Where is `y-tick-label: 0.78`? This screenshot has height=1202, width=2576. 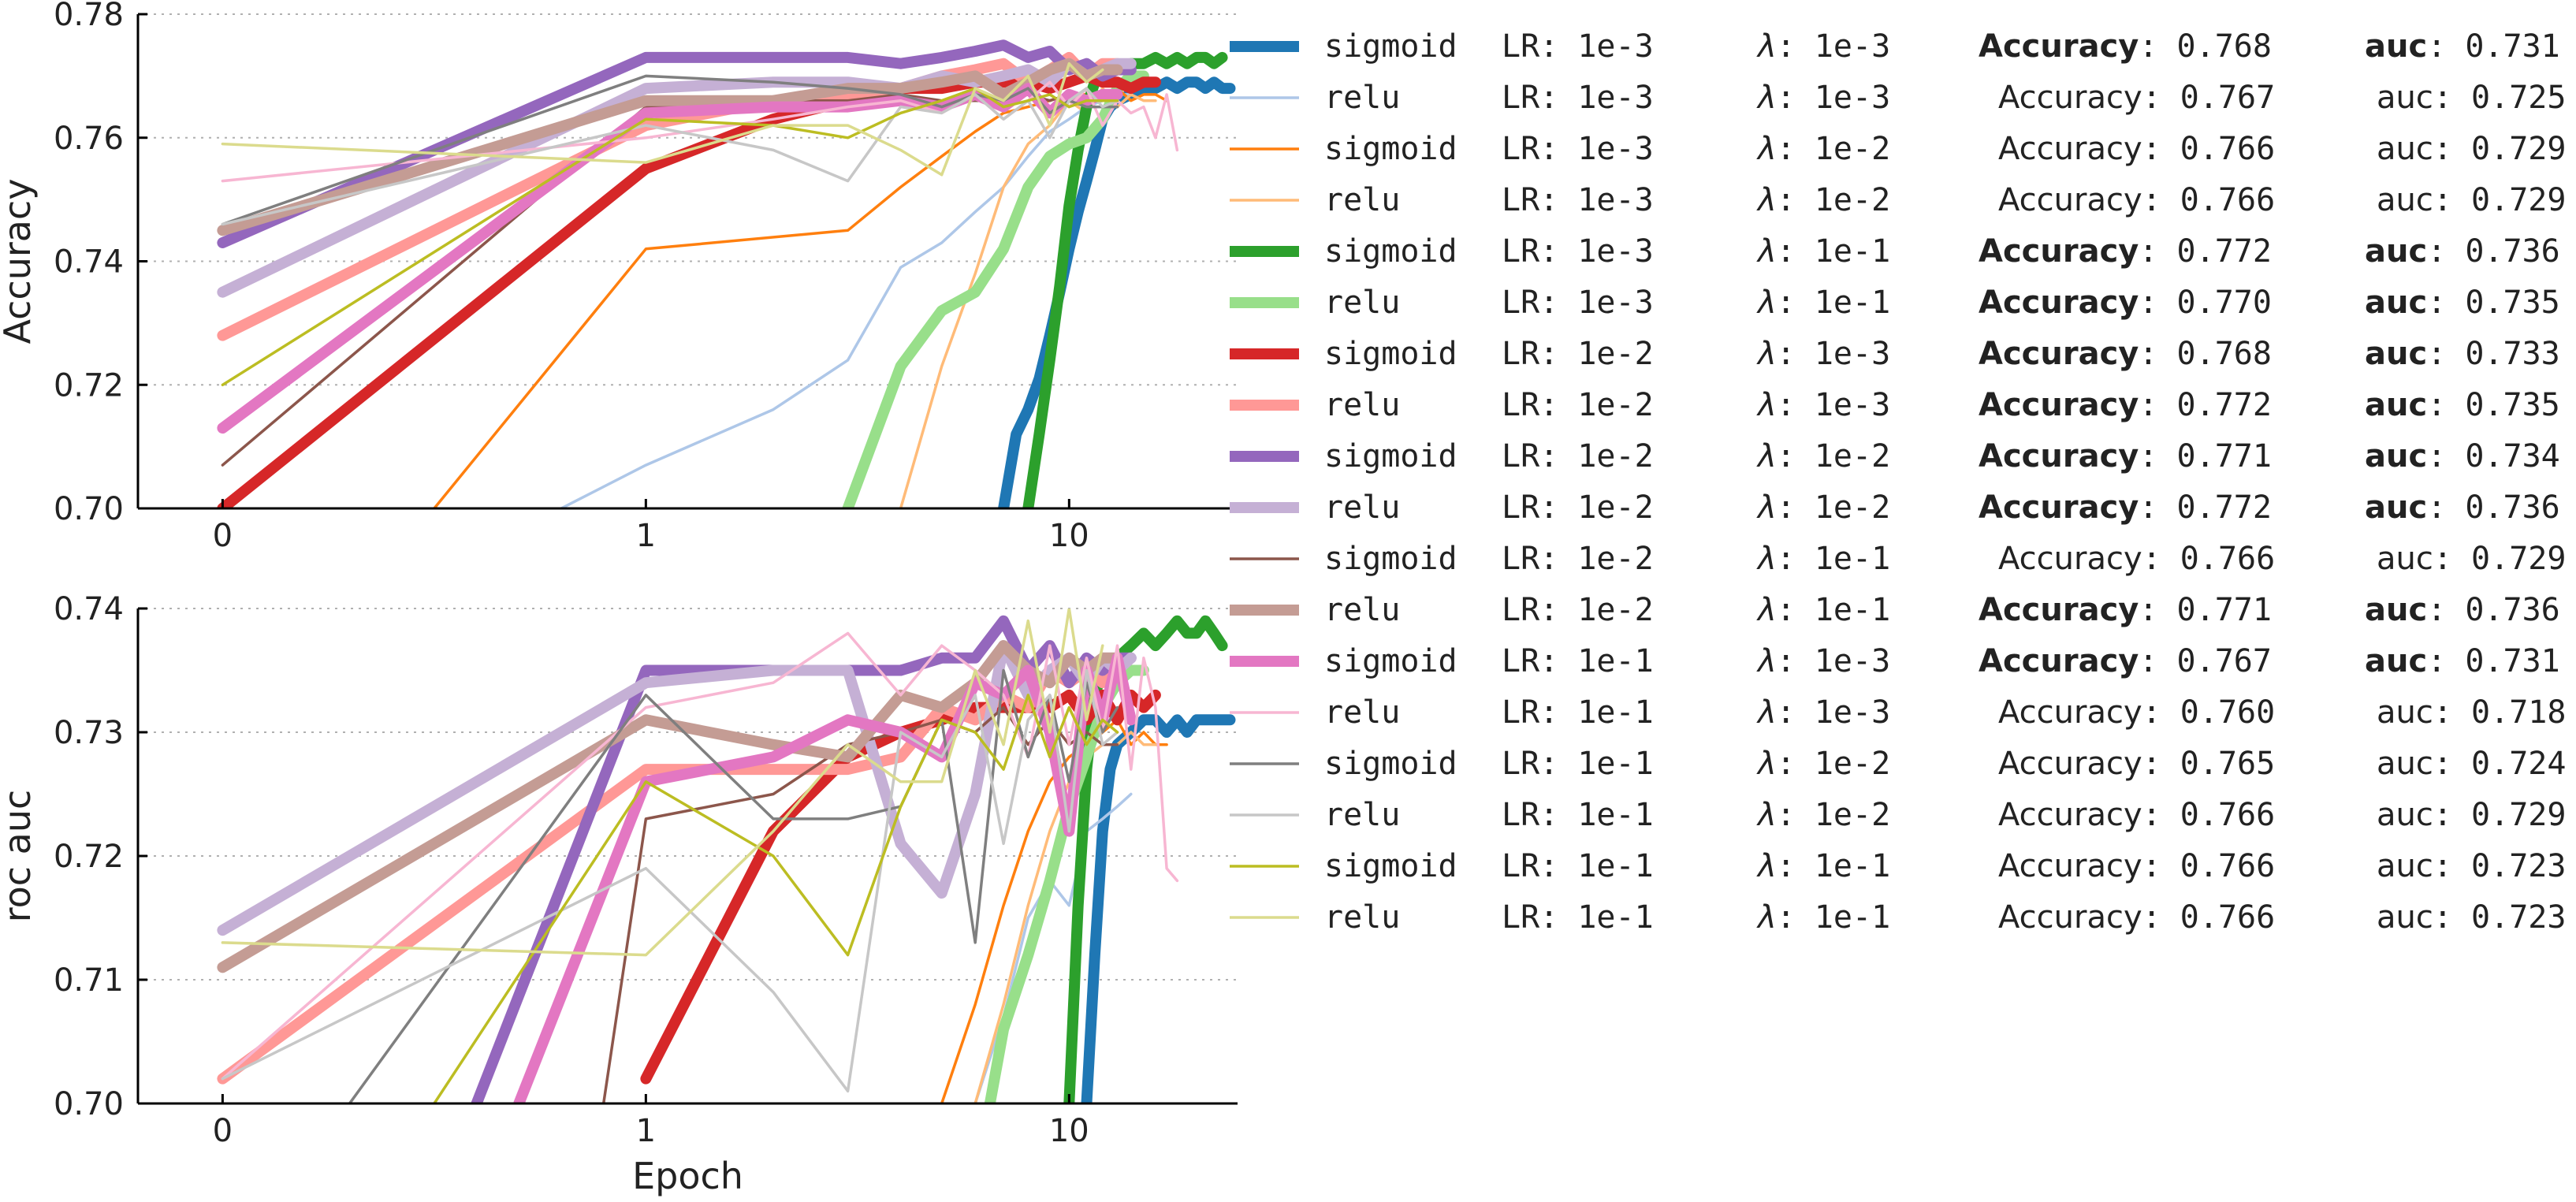 y-tick-label: 0.78 is located at coordinates (89, 16).